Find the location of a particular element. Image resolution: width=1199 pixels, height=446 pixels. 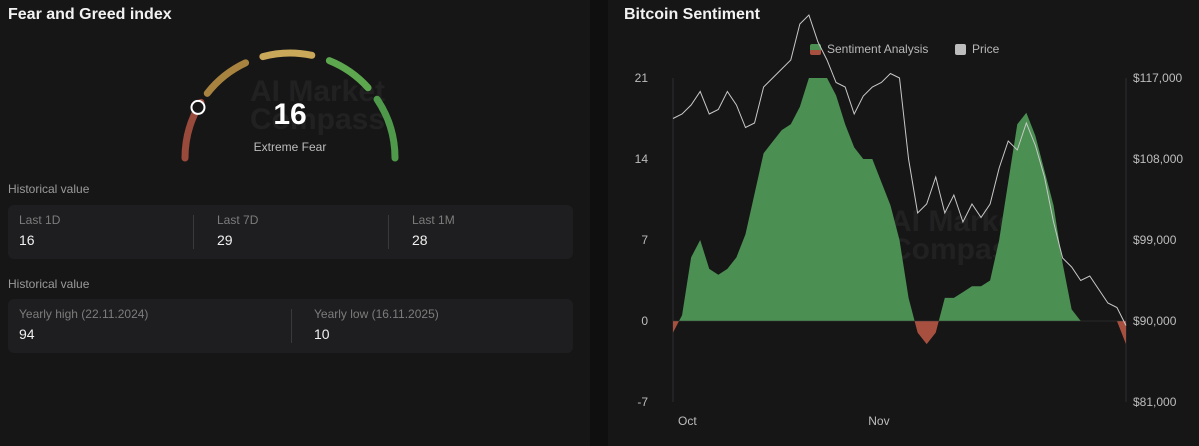

legend-price: Price is located at coordinates (977, 49).